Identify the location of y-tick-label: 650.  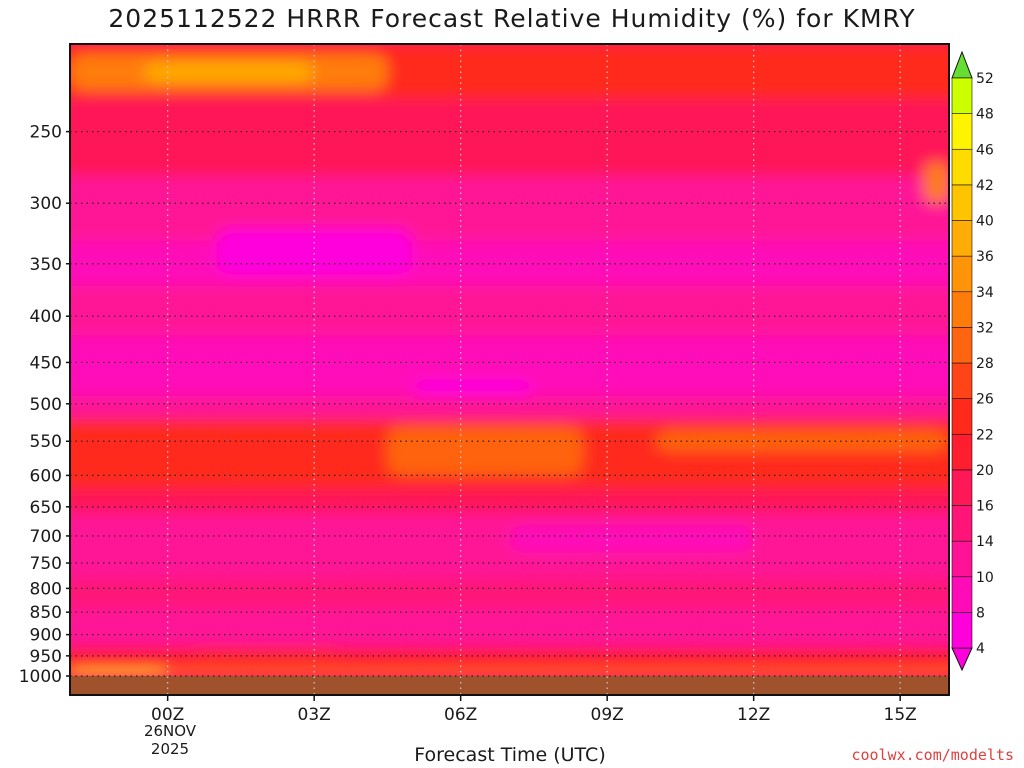
(46, 508).